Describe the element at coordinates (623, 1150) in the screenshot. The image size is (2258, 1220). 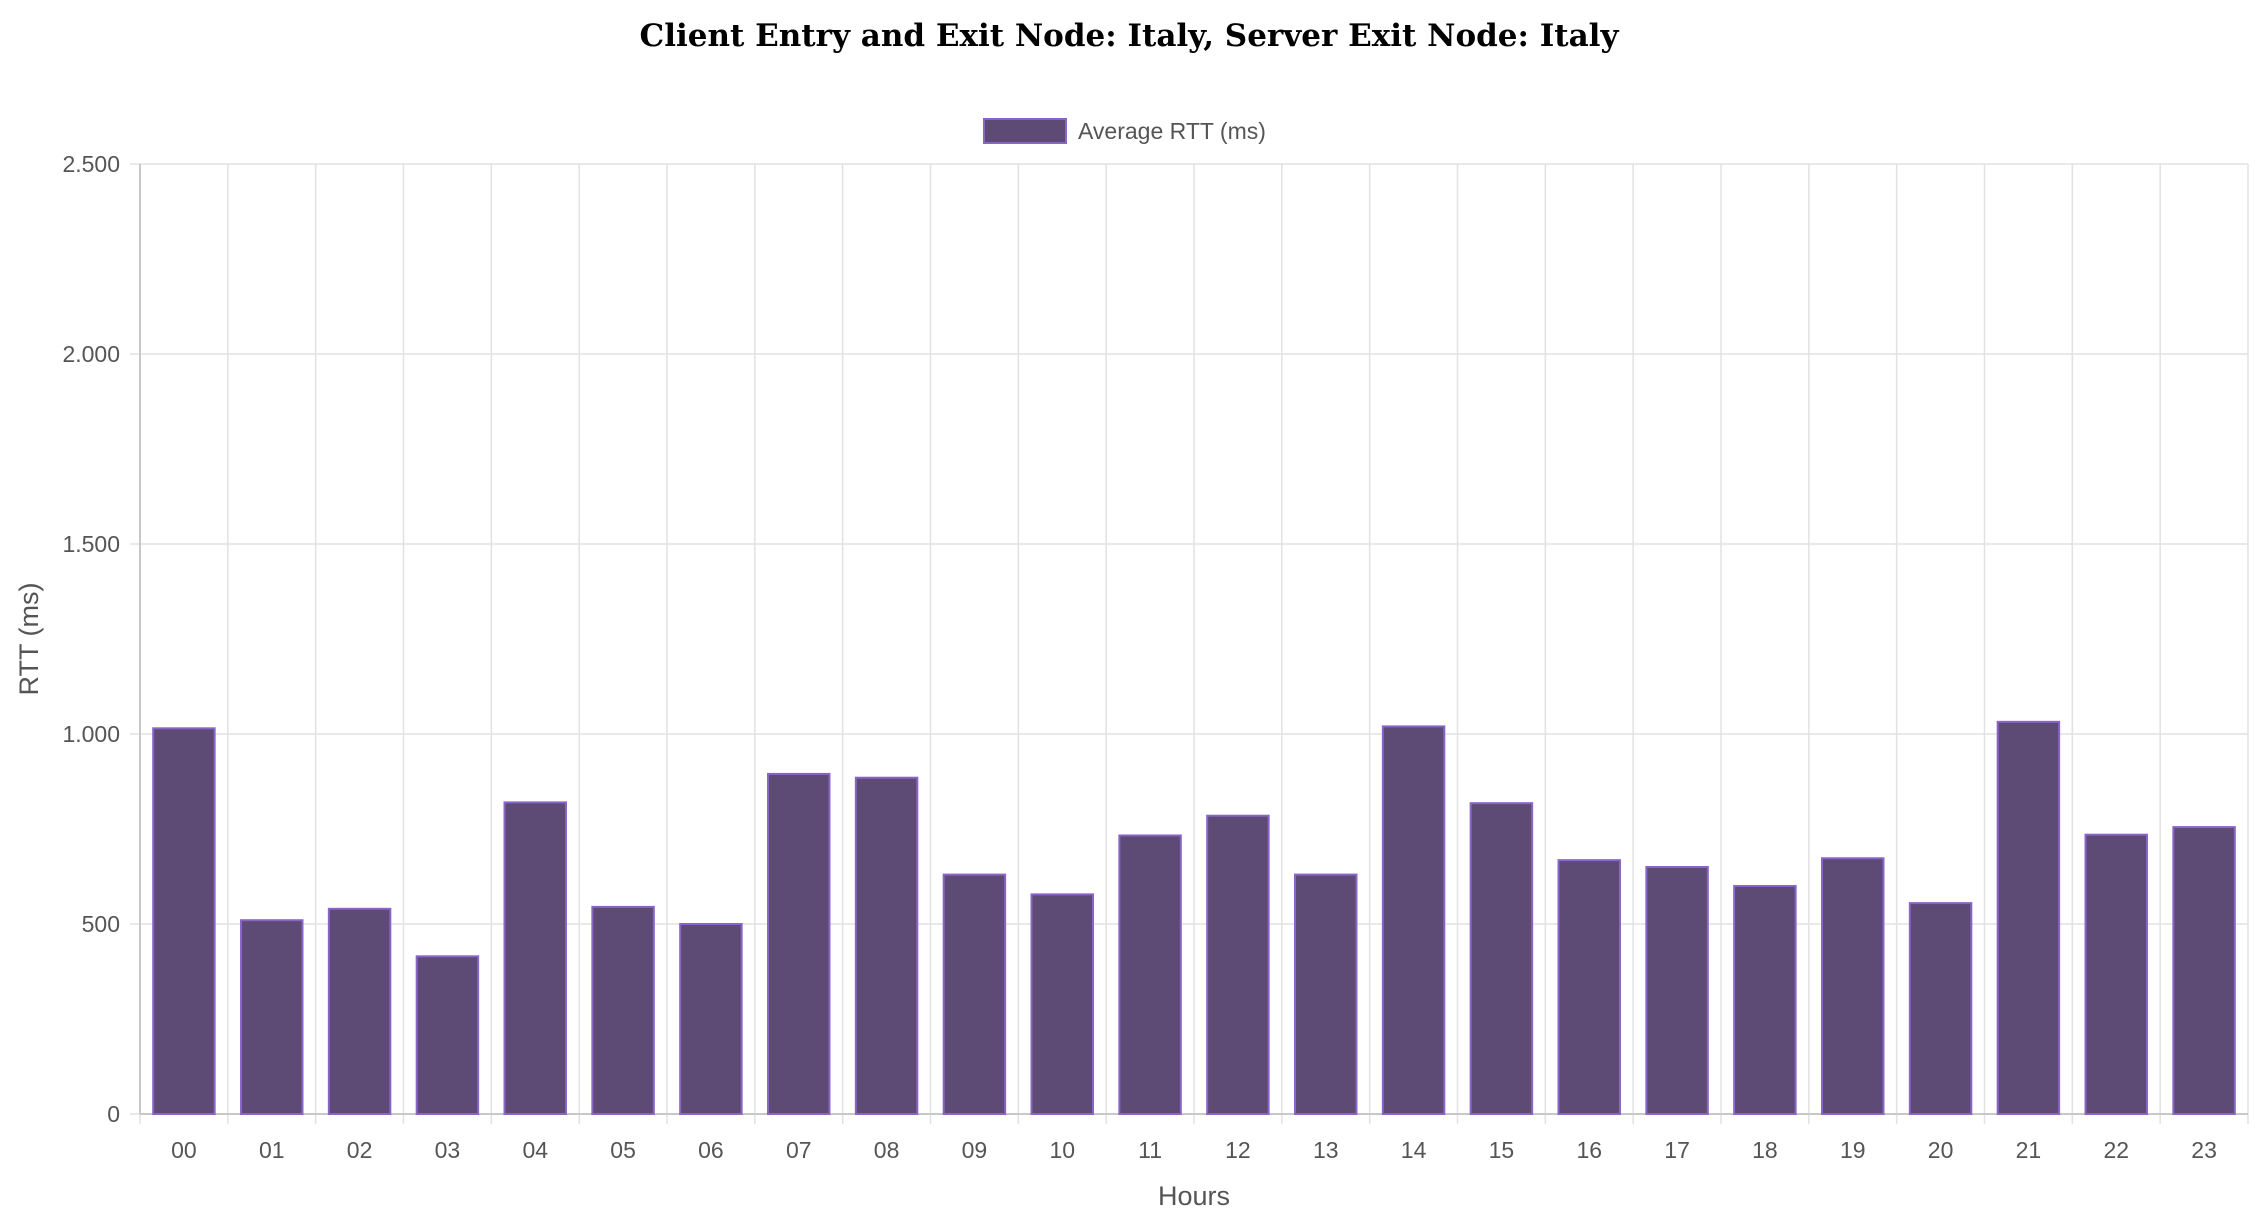
I see `x-tick-label: 05` at that location.